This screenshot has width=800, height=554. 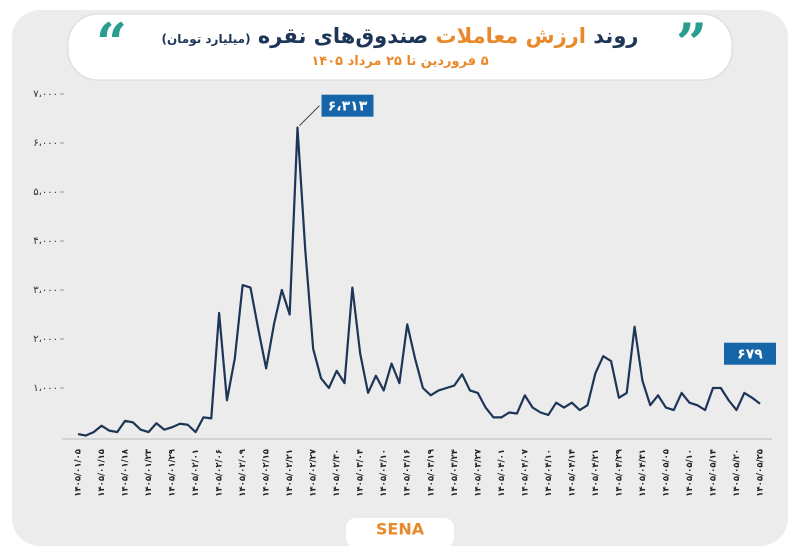 What do you see at coordinates (220, 473) in the screenshot?
I see `x-tick-label: ۱۴۰۵/۰۲/۰۶` at bounding box center [220, 473].